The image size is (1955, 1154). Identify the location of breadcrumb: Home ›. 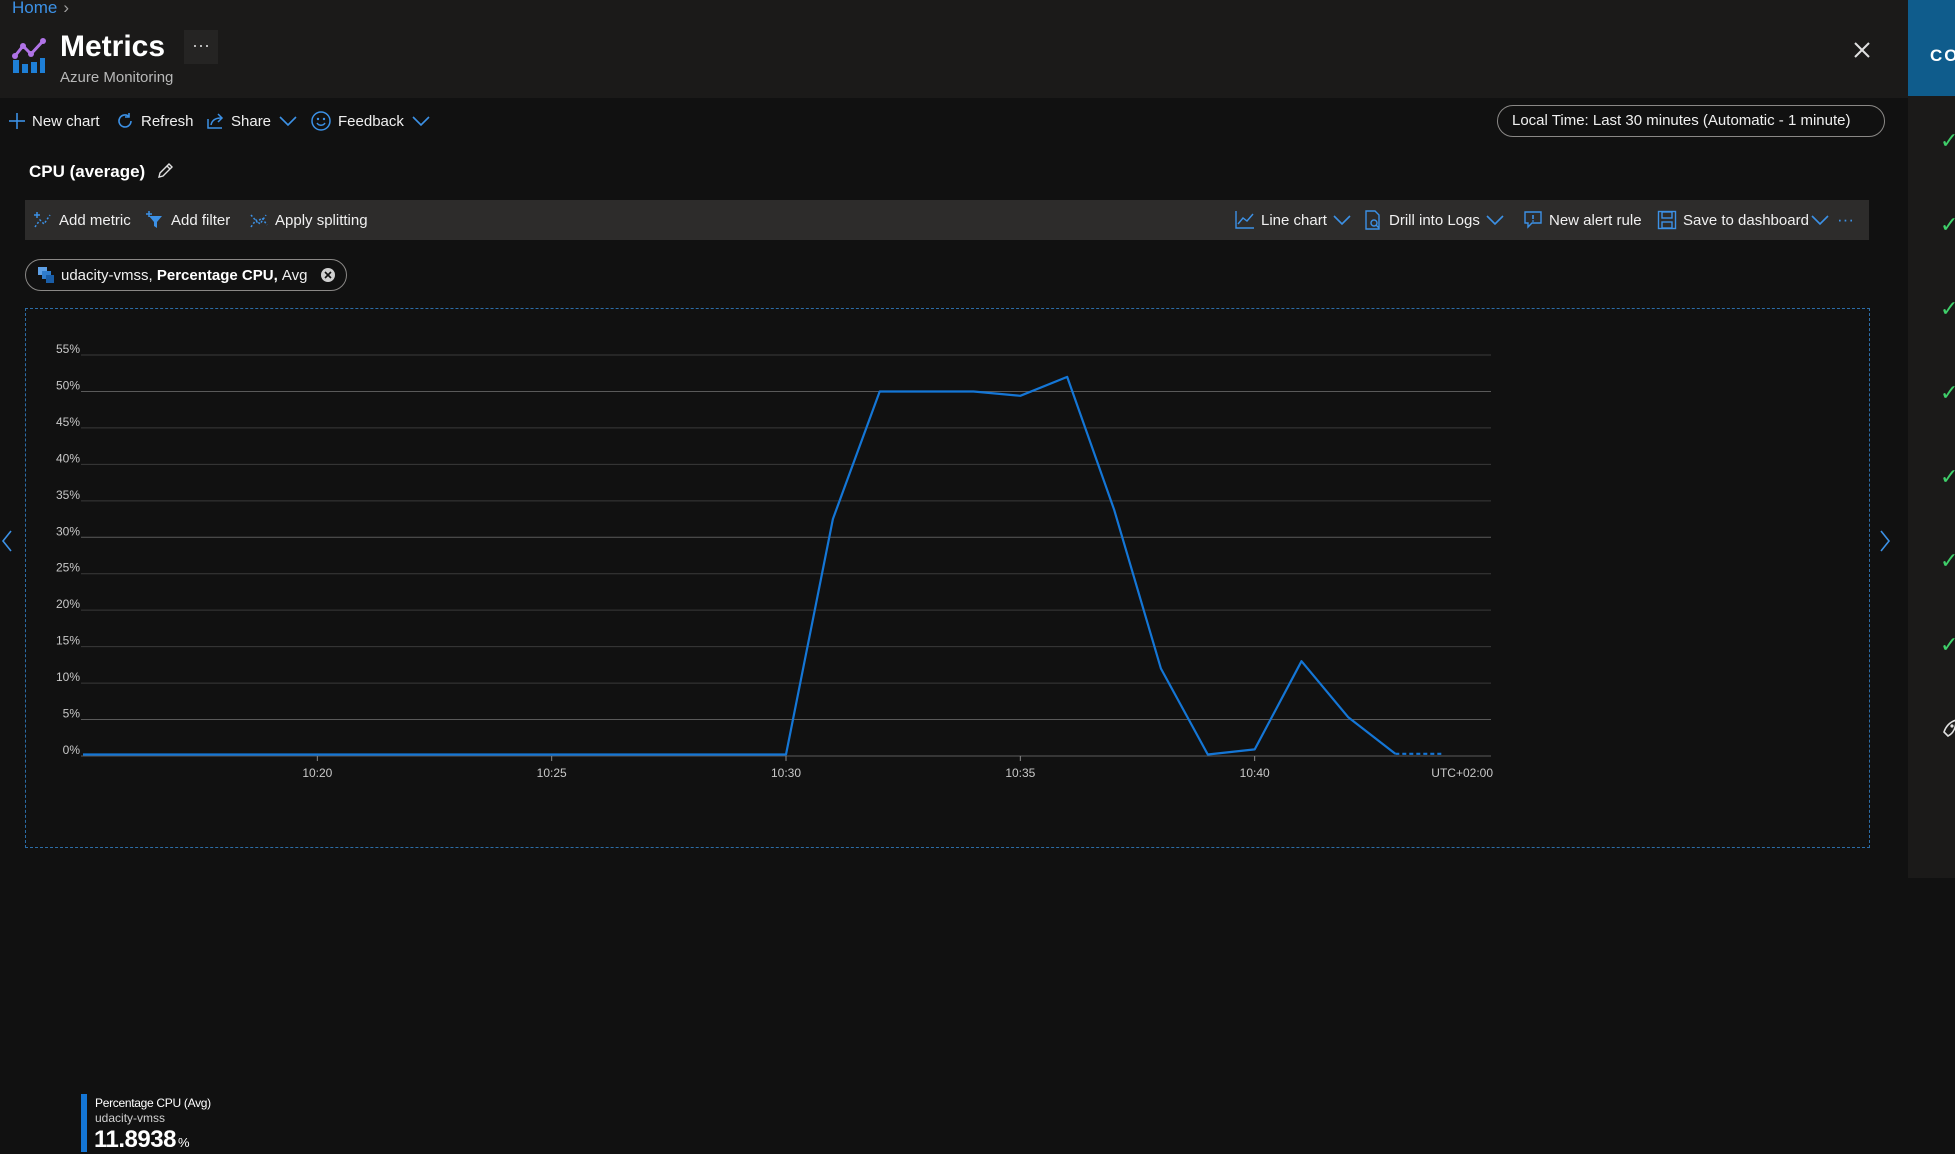
(40, 9).